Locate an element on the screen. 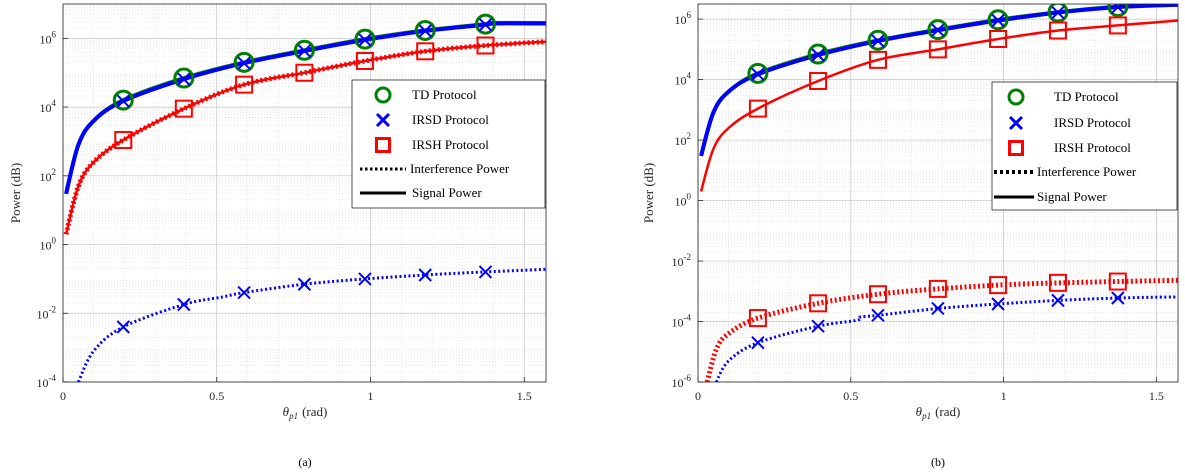 This screenshot has height=474, width=1185. legend-irsh-square-icon is located at coordinates (1016, 148).